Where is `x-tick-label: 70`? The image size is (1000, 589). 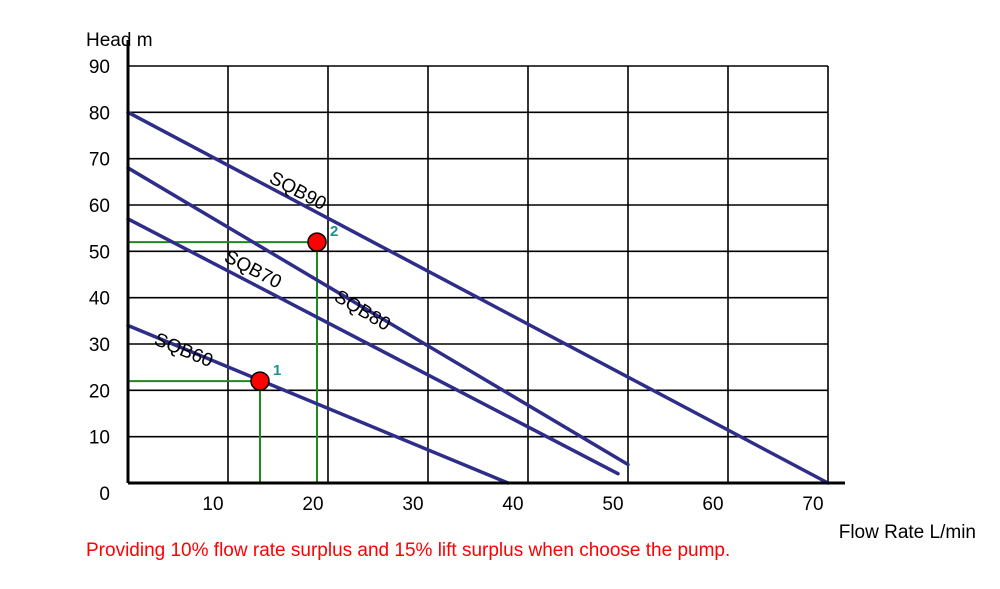 x-tick-label: 70 is located at coordinates (812, 504).